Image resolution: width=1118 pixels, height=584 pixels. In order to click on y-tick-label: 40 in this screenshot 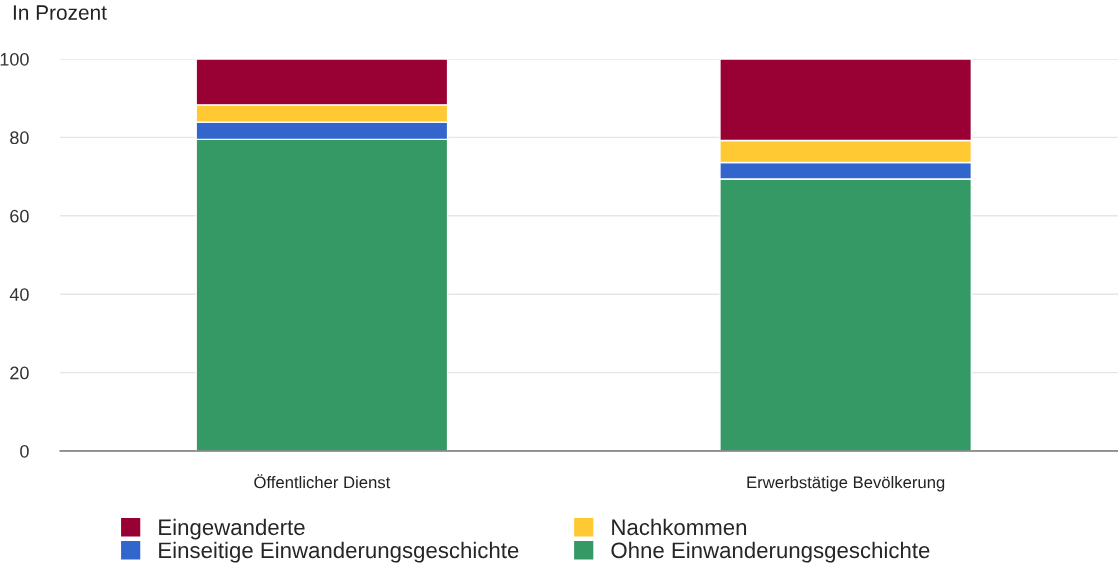, I will do `click(19, 294)`.